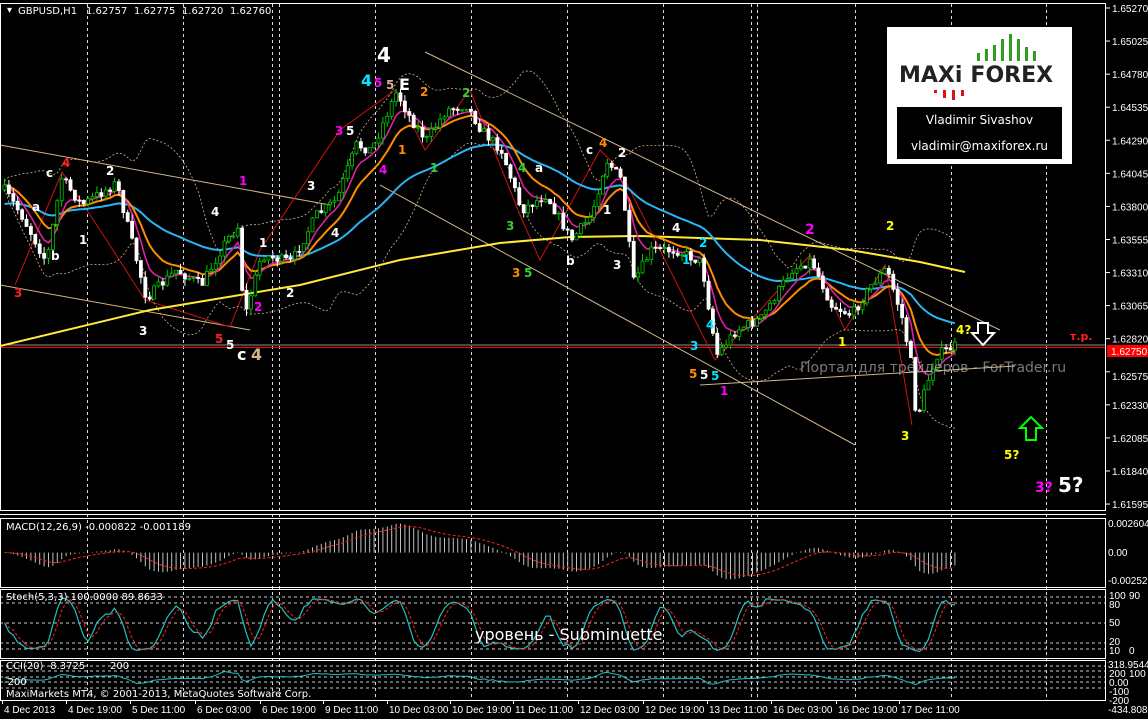 The image size is (1148, 719). What do you see at coordinates (480, 624) in the screenshot?
I see `stoch-signal-line` at bounding box center [480, 624].